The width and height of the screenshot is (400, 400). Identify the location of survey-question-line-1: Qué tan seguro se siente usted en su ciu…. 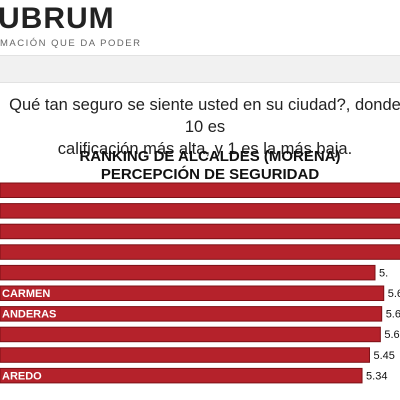
(204, 116).